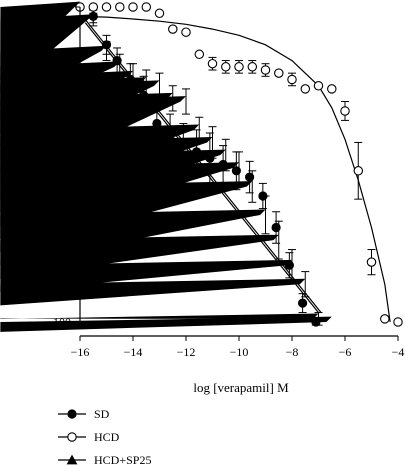 Image resolution: width=405 pixels, height=468 pixels. What do you see at coordinates (65, 165) in the screenshot?
I see `y-tick-label: 50` at bounding box center [65, 165].